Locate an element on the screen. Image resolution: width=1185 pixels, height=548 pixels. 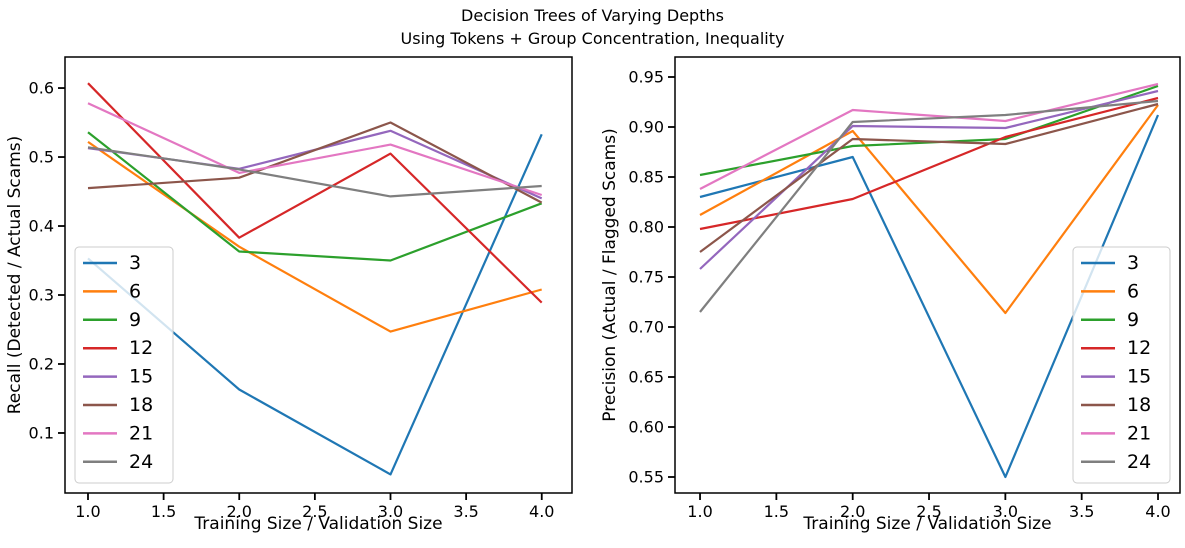
precision-chart-x-axis: 1.0 1.5 2.0 2.5 3.0 3.5 4.0 is located at coordinates (929, 507).